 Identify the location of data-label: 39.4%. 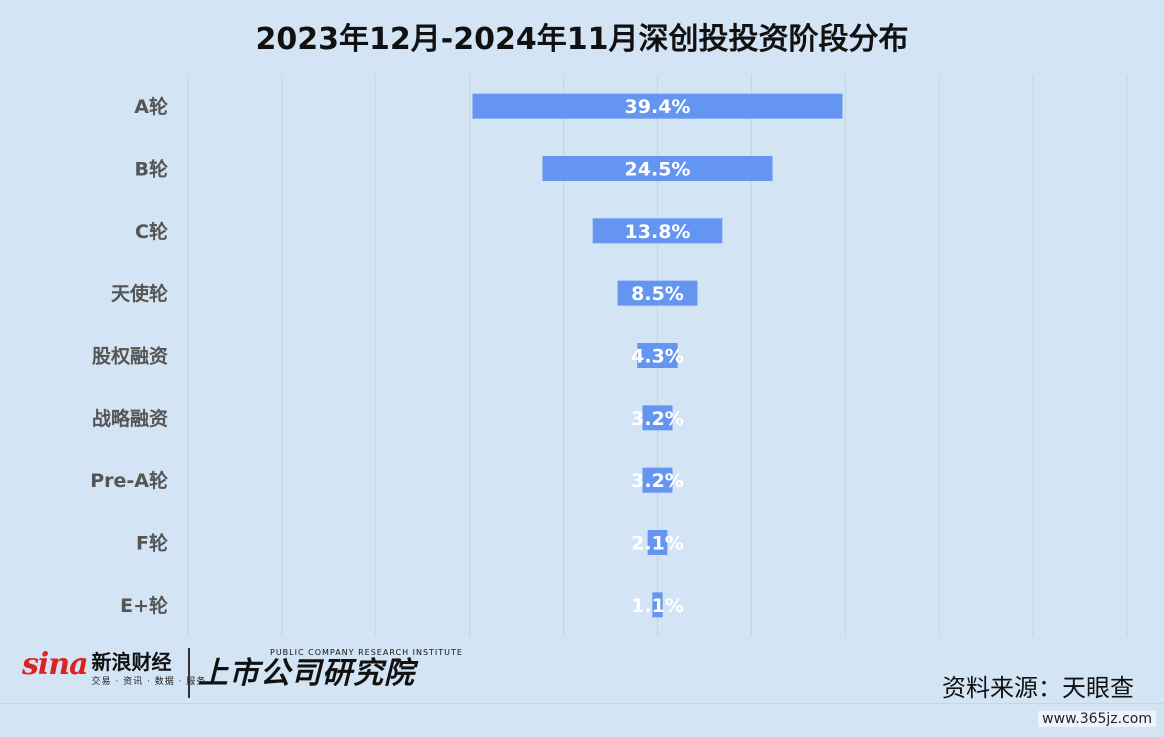
(658, 107).